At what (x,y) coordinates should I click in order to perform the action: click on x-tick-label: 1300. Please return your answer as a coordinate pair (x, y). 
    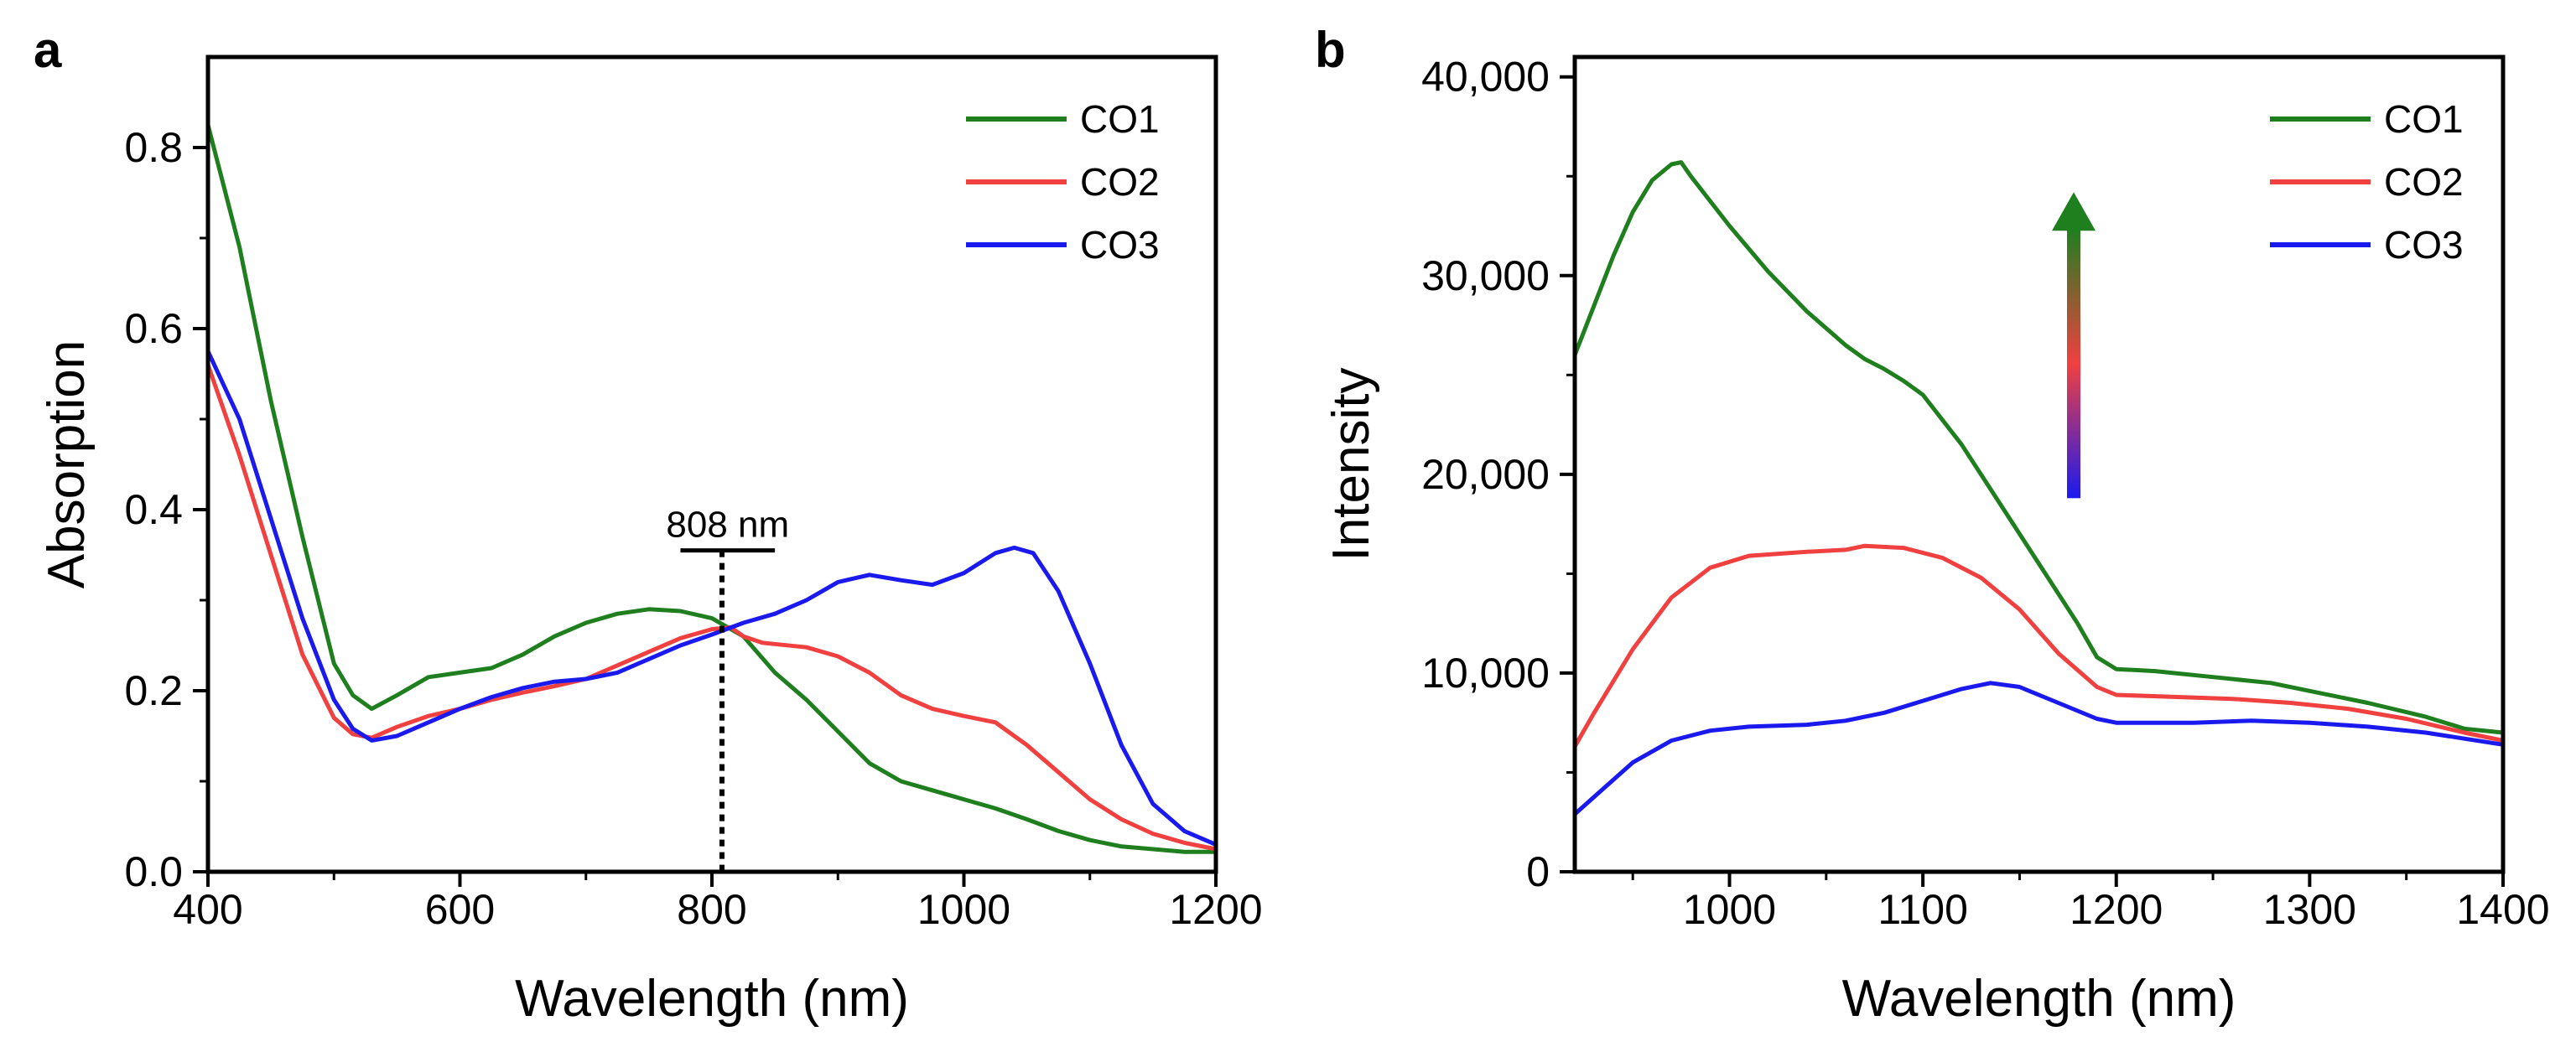
    Looking at the image, I should click on (2309, 909).